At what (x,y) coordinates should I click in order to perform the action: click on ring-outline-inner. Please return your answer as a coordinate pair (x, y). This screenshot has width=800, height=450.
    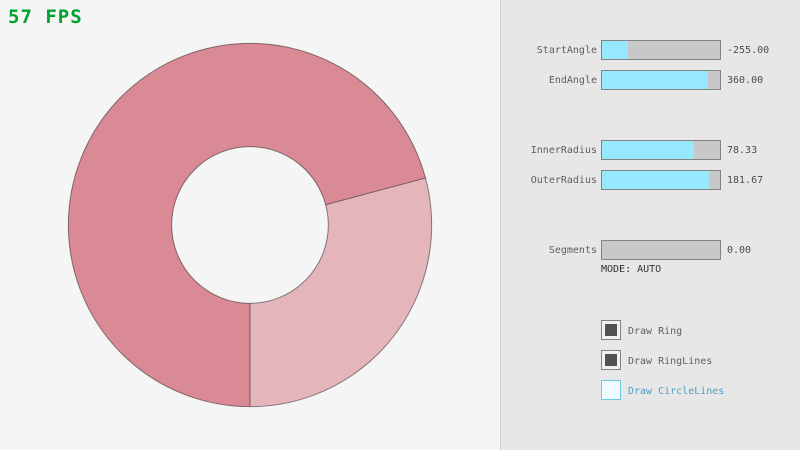
    Looking at the image, I should click on (250, 225).